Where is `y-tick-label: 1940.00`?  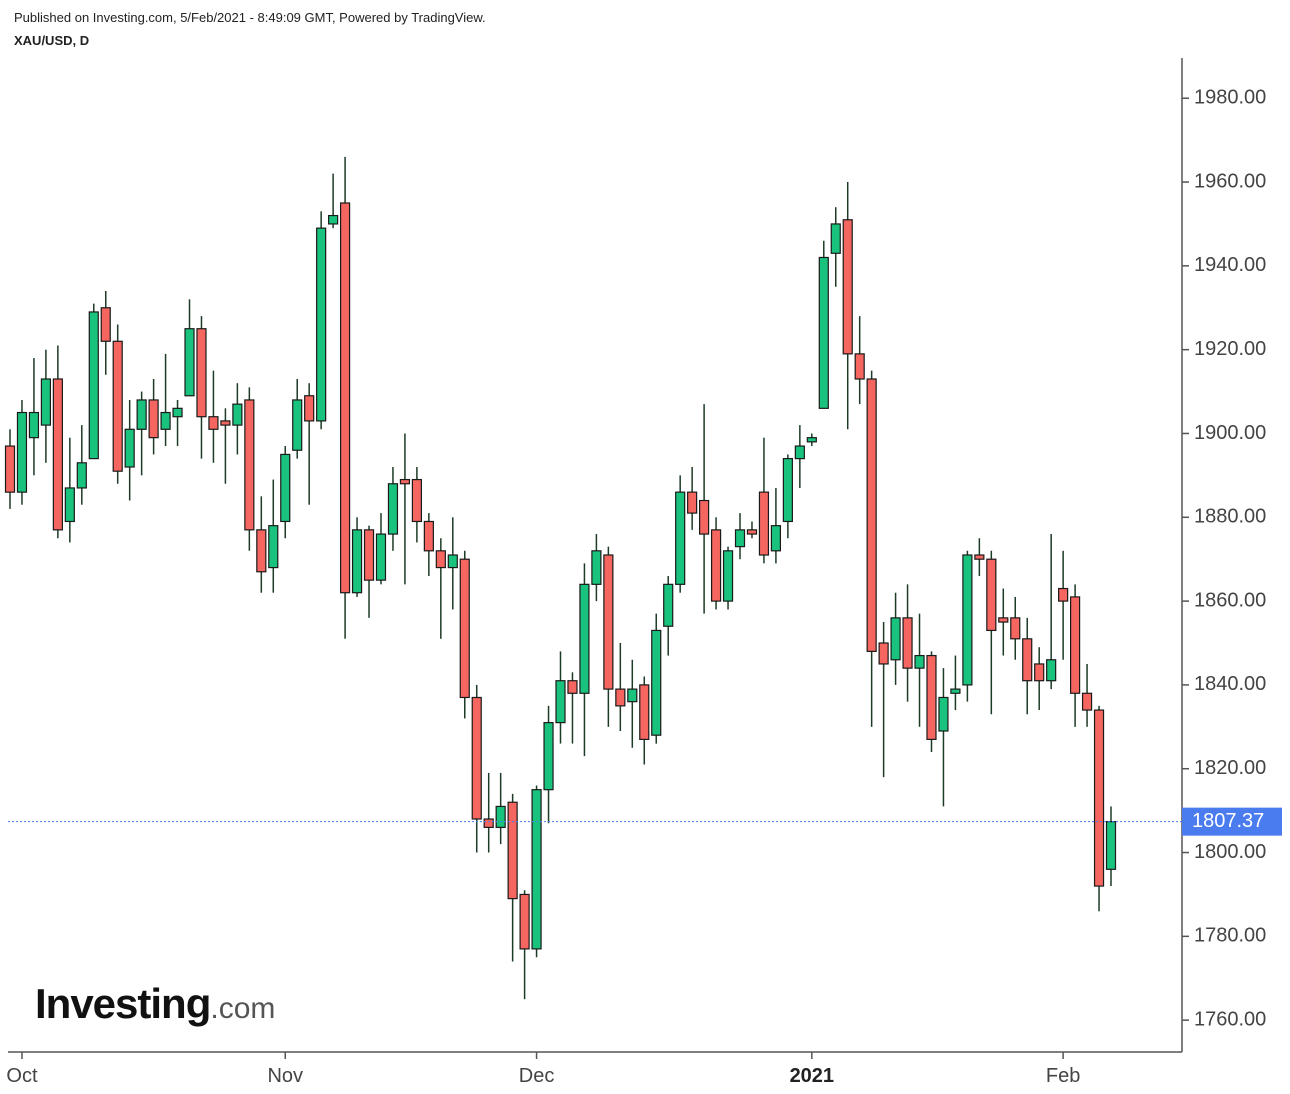 y-tick-label: 1940.00 is located at coordinates (1230, 265).